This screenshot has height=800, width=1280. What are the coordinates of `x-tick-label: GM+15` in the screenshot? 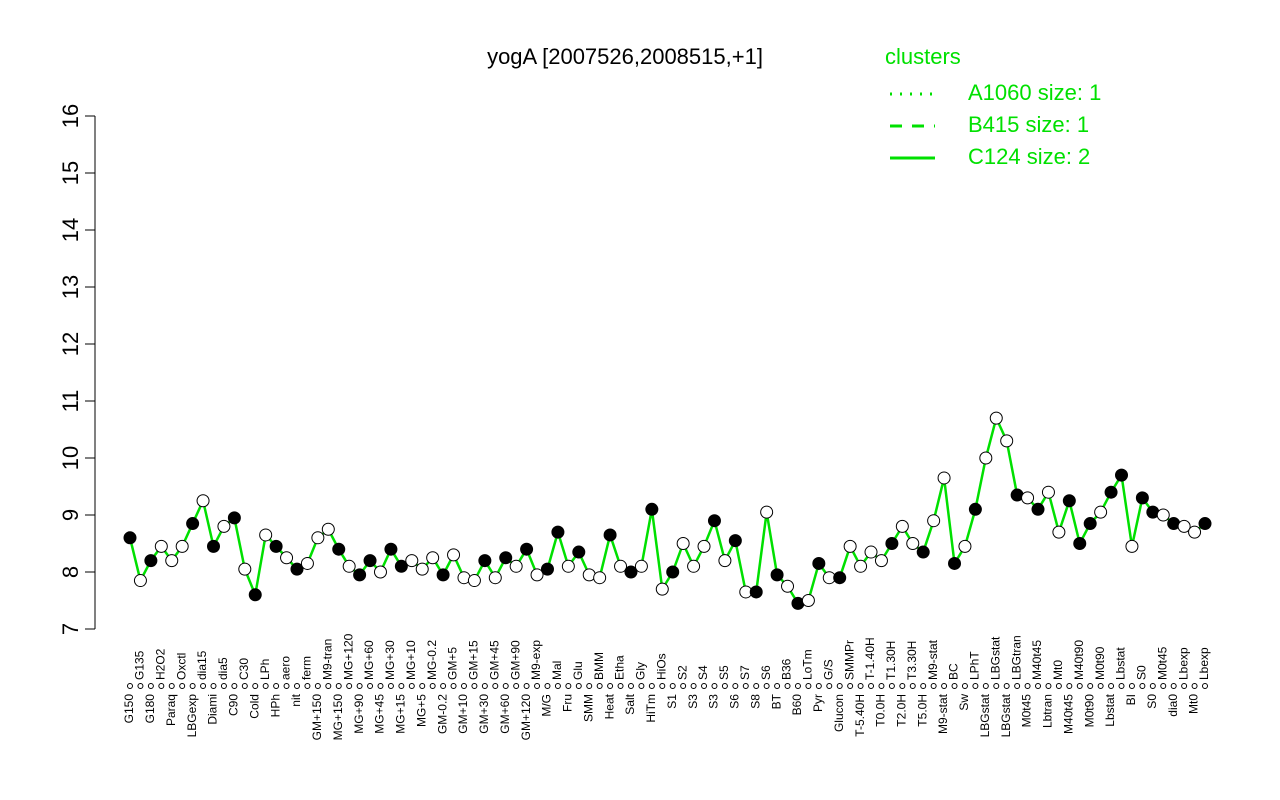 It's located at (474, 660).